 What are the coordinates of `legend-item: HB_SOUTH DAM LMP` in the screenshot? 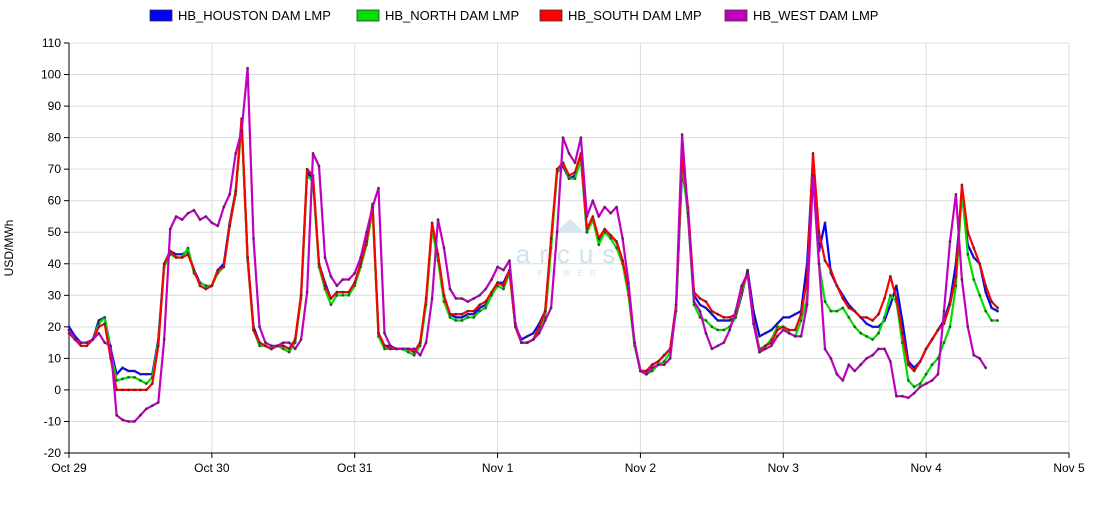 It's located at (620, 15).